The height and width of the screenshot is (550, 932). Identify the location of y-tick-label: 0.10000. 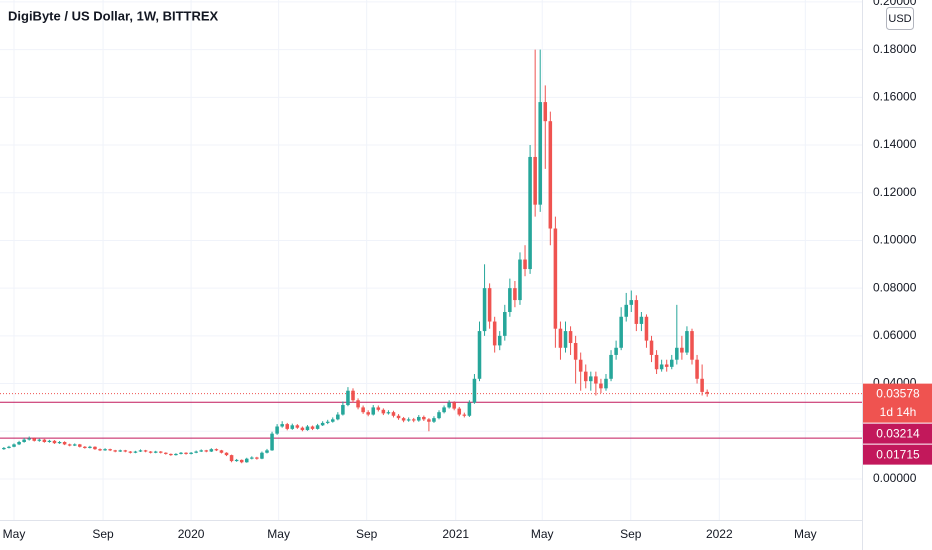
(895, 240).